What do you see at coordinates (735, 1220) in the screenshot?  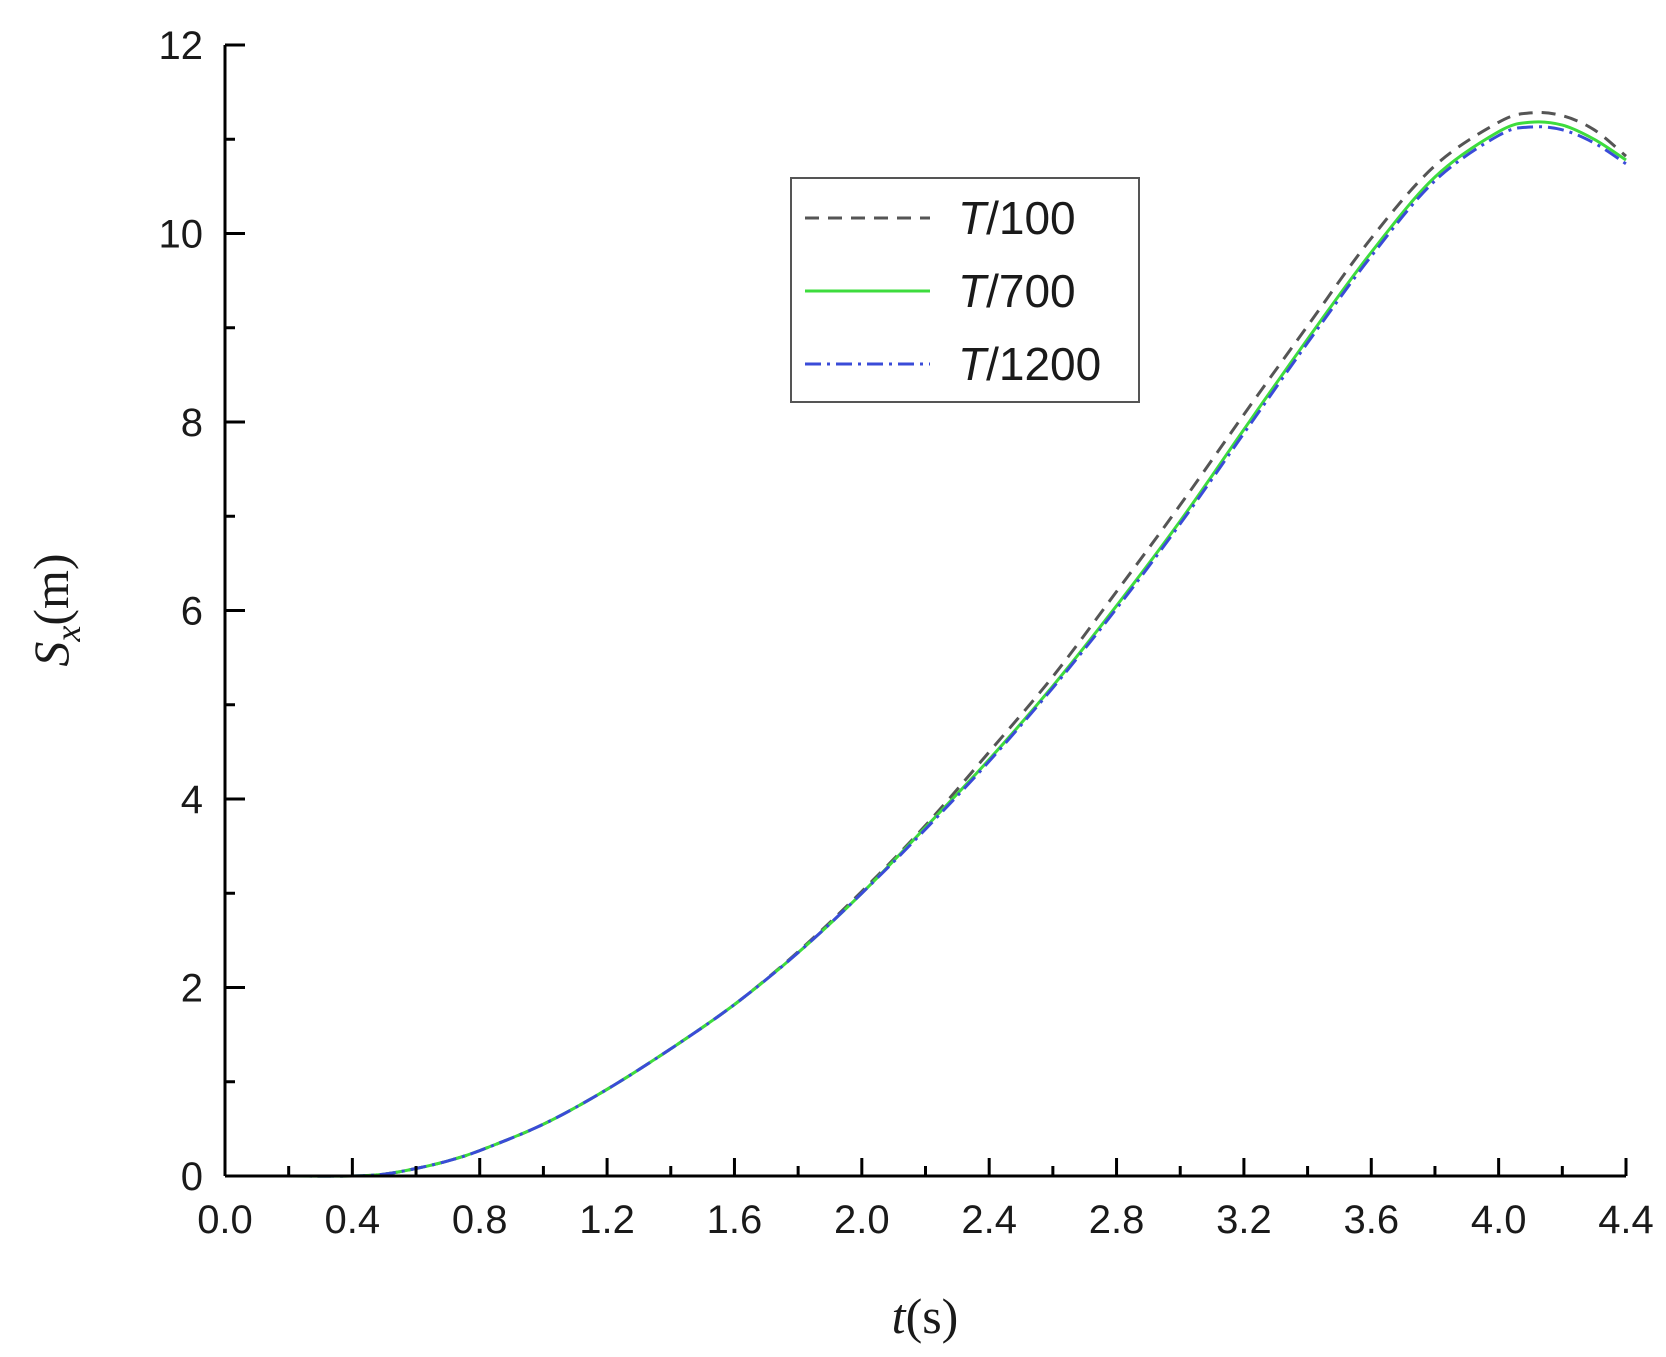 I see `x-tick-label: 1.6` at bounding box center [735, 1220].